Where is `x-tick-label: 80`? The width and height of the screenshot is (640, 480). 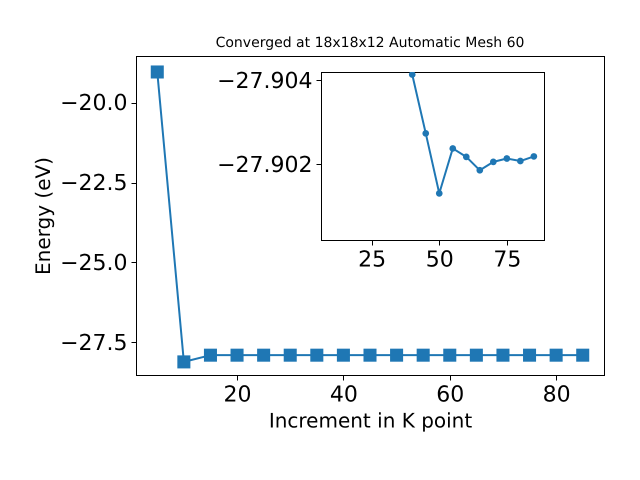
x-tick-label: 80 is located at coordinates (556, 395).